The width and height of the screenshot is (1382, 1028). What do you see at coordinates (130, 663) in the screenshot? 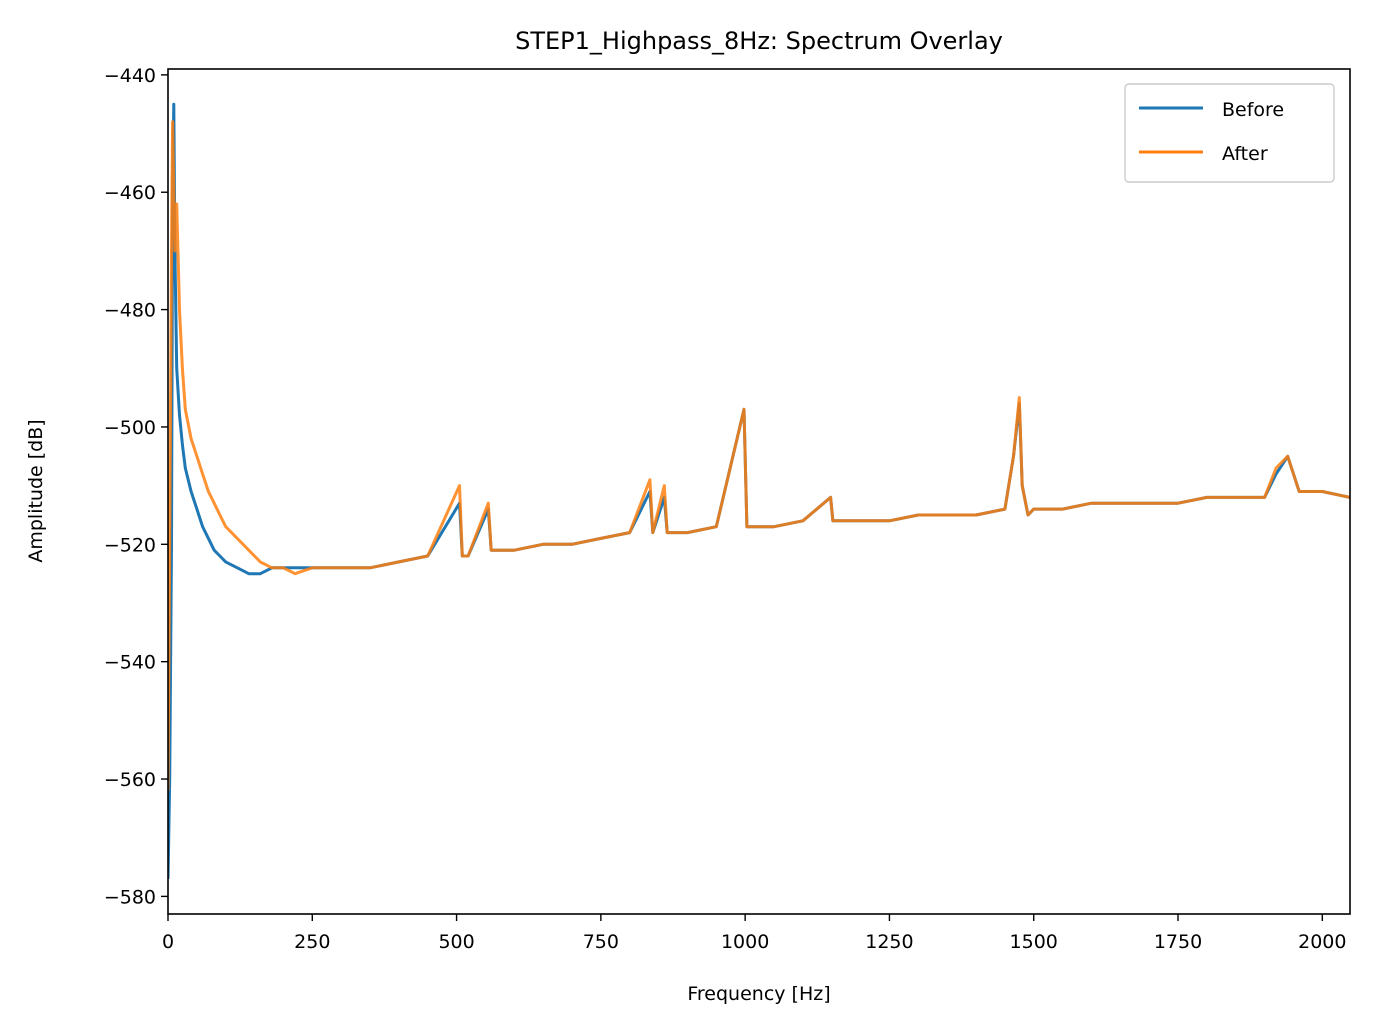
I see `y-tick-label: −540` at bounding box center [130, 663].